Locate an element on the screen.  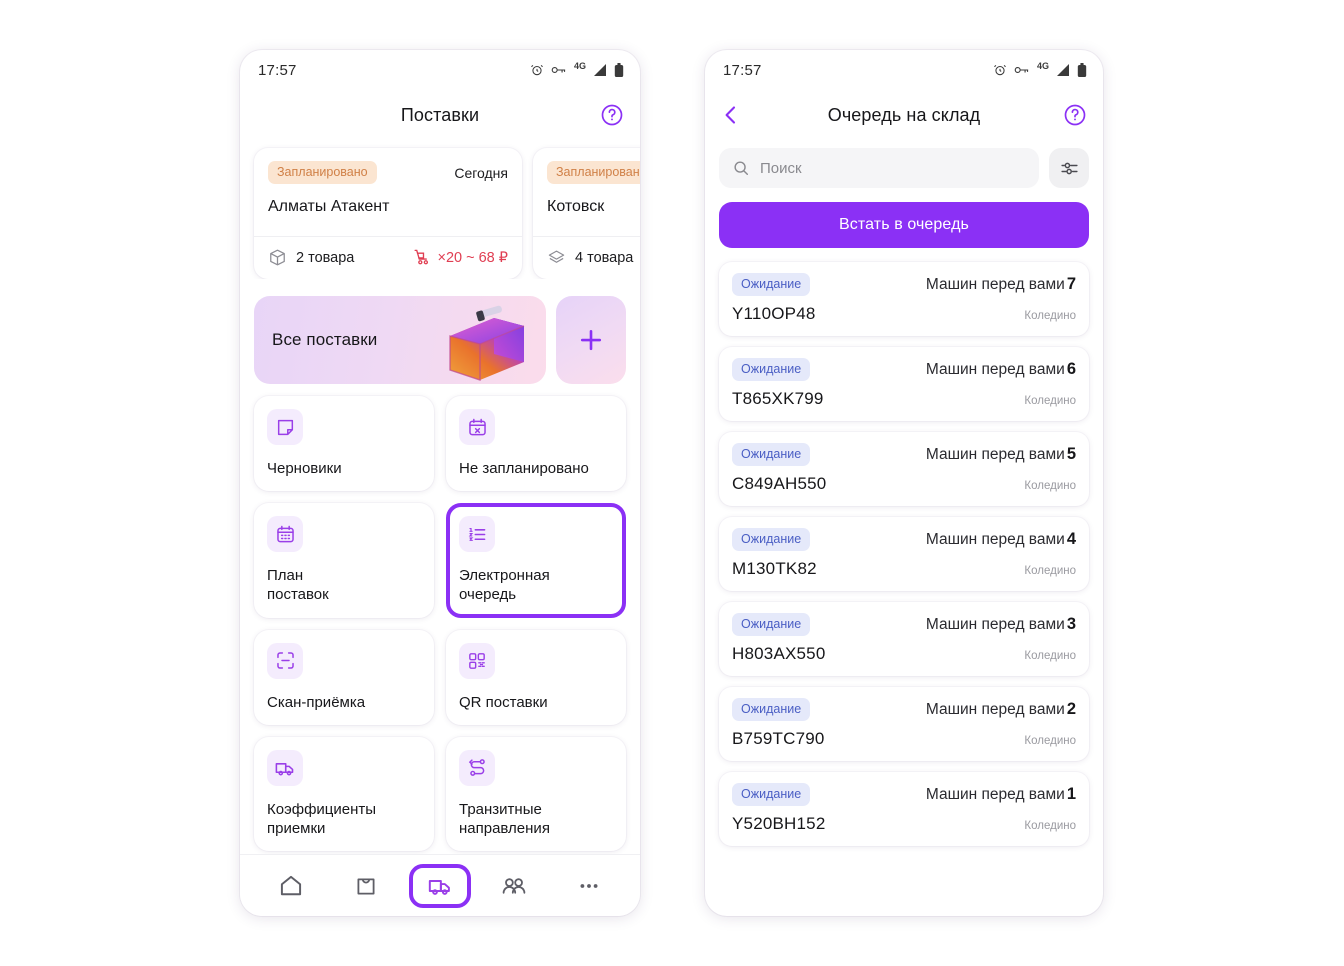
tile-label: Скан-приёмка is located at coordinates (316, 702).